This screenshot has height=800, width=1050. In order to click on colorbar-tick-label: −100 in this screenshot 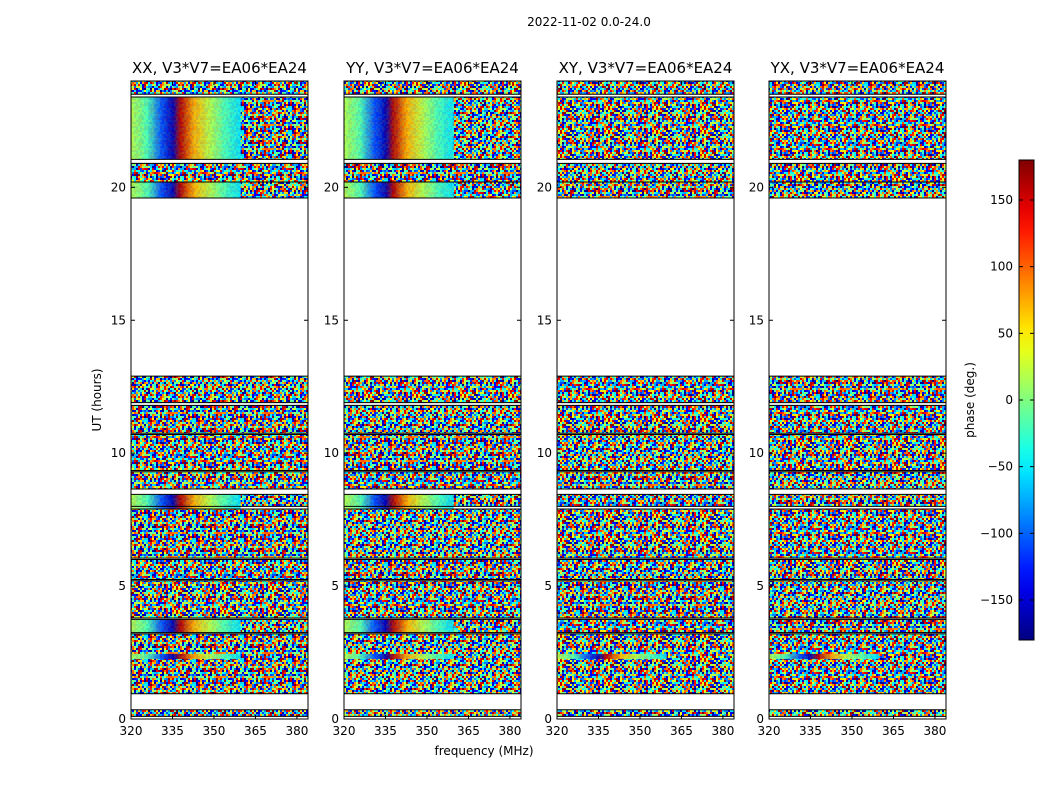, I will do `click(996, 533)`.